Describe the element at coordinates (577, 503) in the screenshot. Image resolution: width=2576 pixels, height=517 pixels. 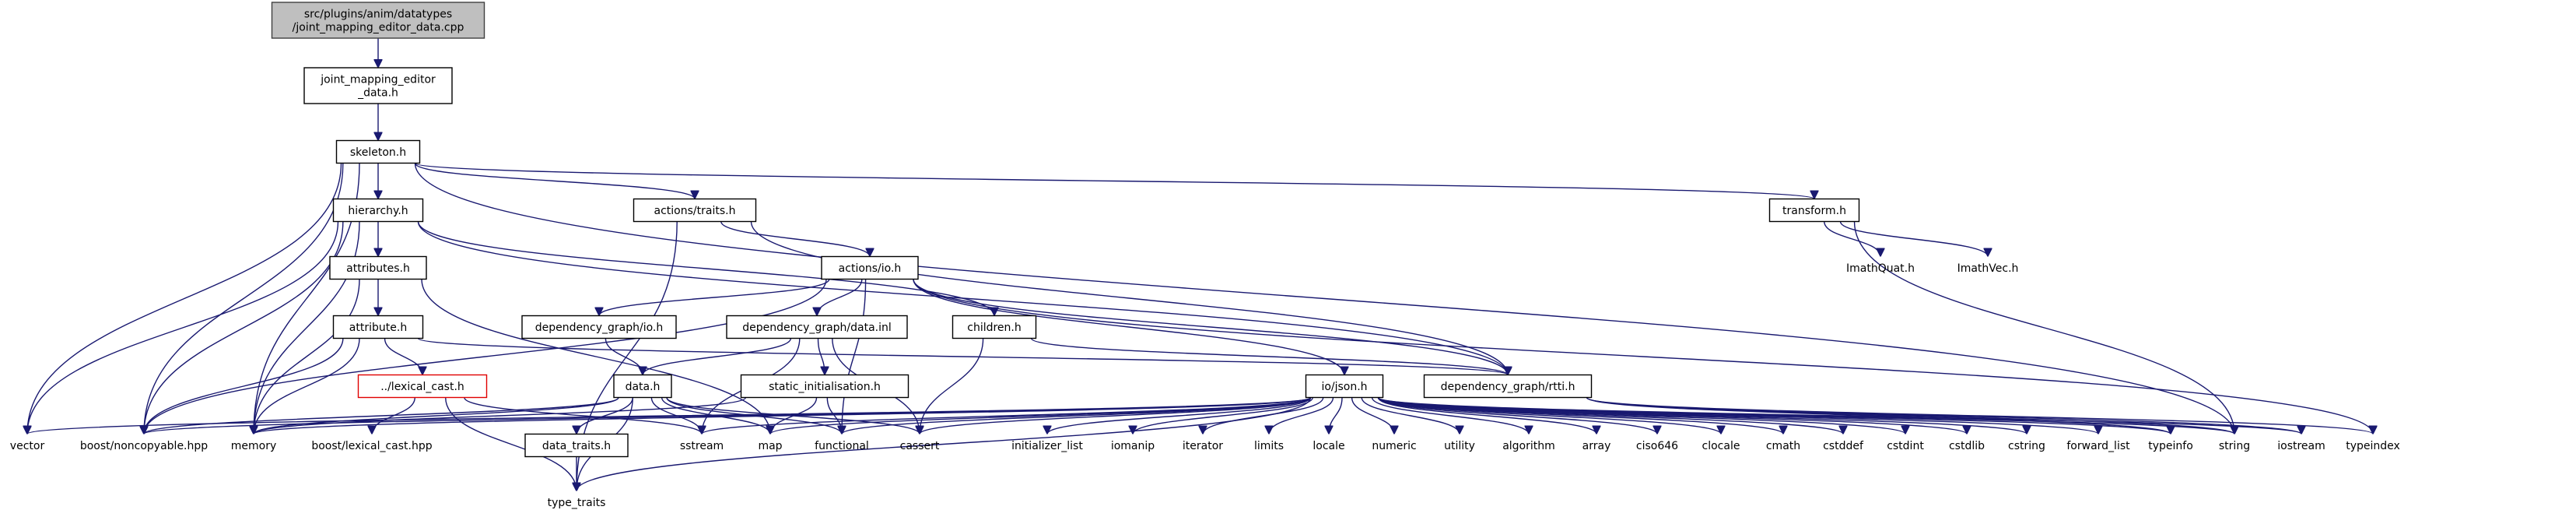
I see `node-typetraits: type_traits` at that location.